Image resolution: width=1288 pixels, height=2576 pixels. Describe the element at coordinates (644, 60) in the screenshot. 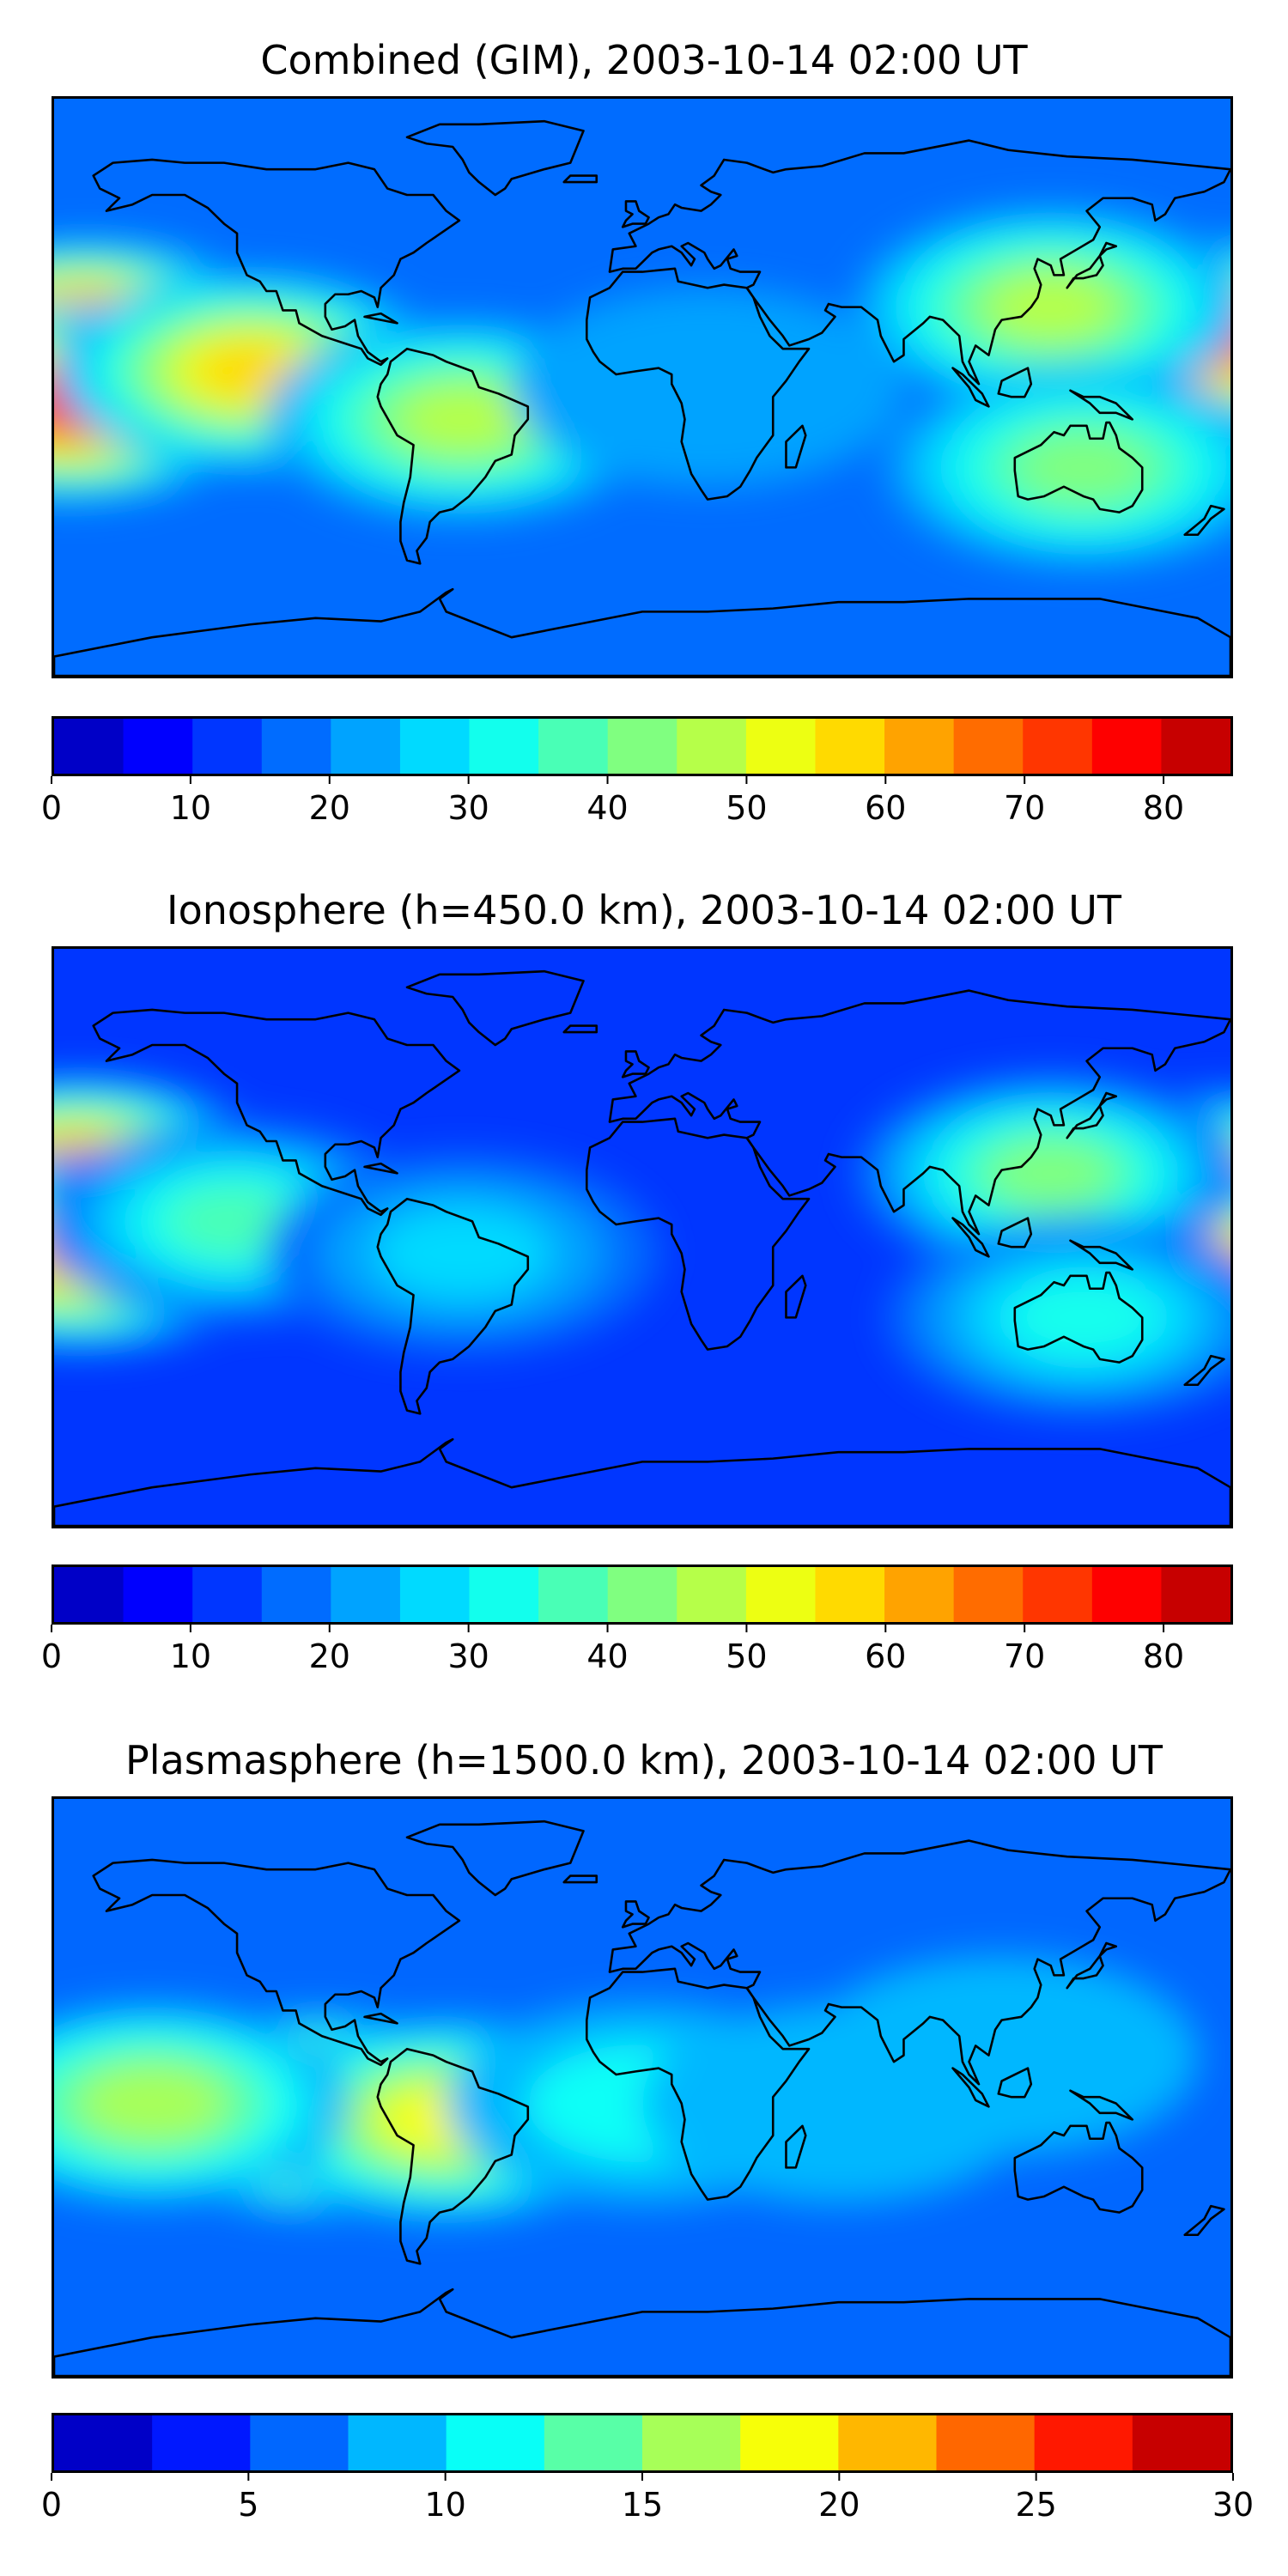

I see `panel1-title: Combined (GIM), 2003-10-14 02:00 UT` at that location.